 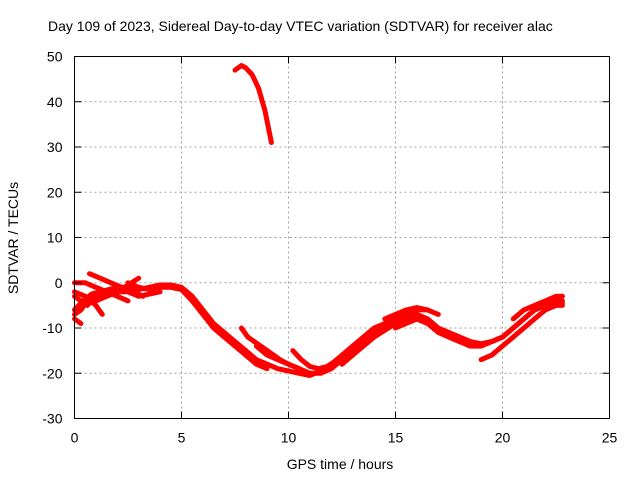 What do you see at coordinates (610, 438) in the screenshot?
I see `x-tick-label: 25` at bounding box center [610, 438].